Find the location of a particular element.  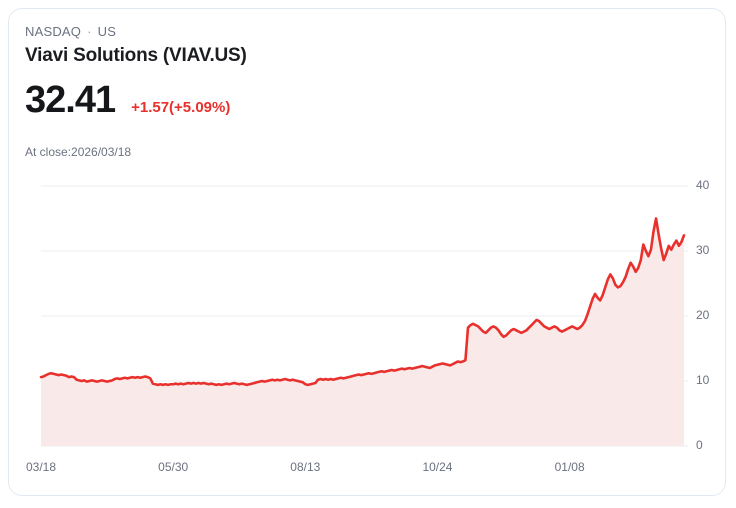

y-tick-label: 40 is located at coordinates (703, 185).